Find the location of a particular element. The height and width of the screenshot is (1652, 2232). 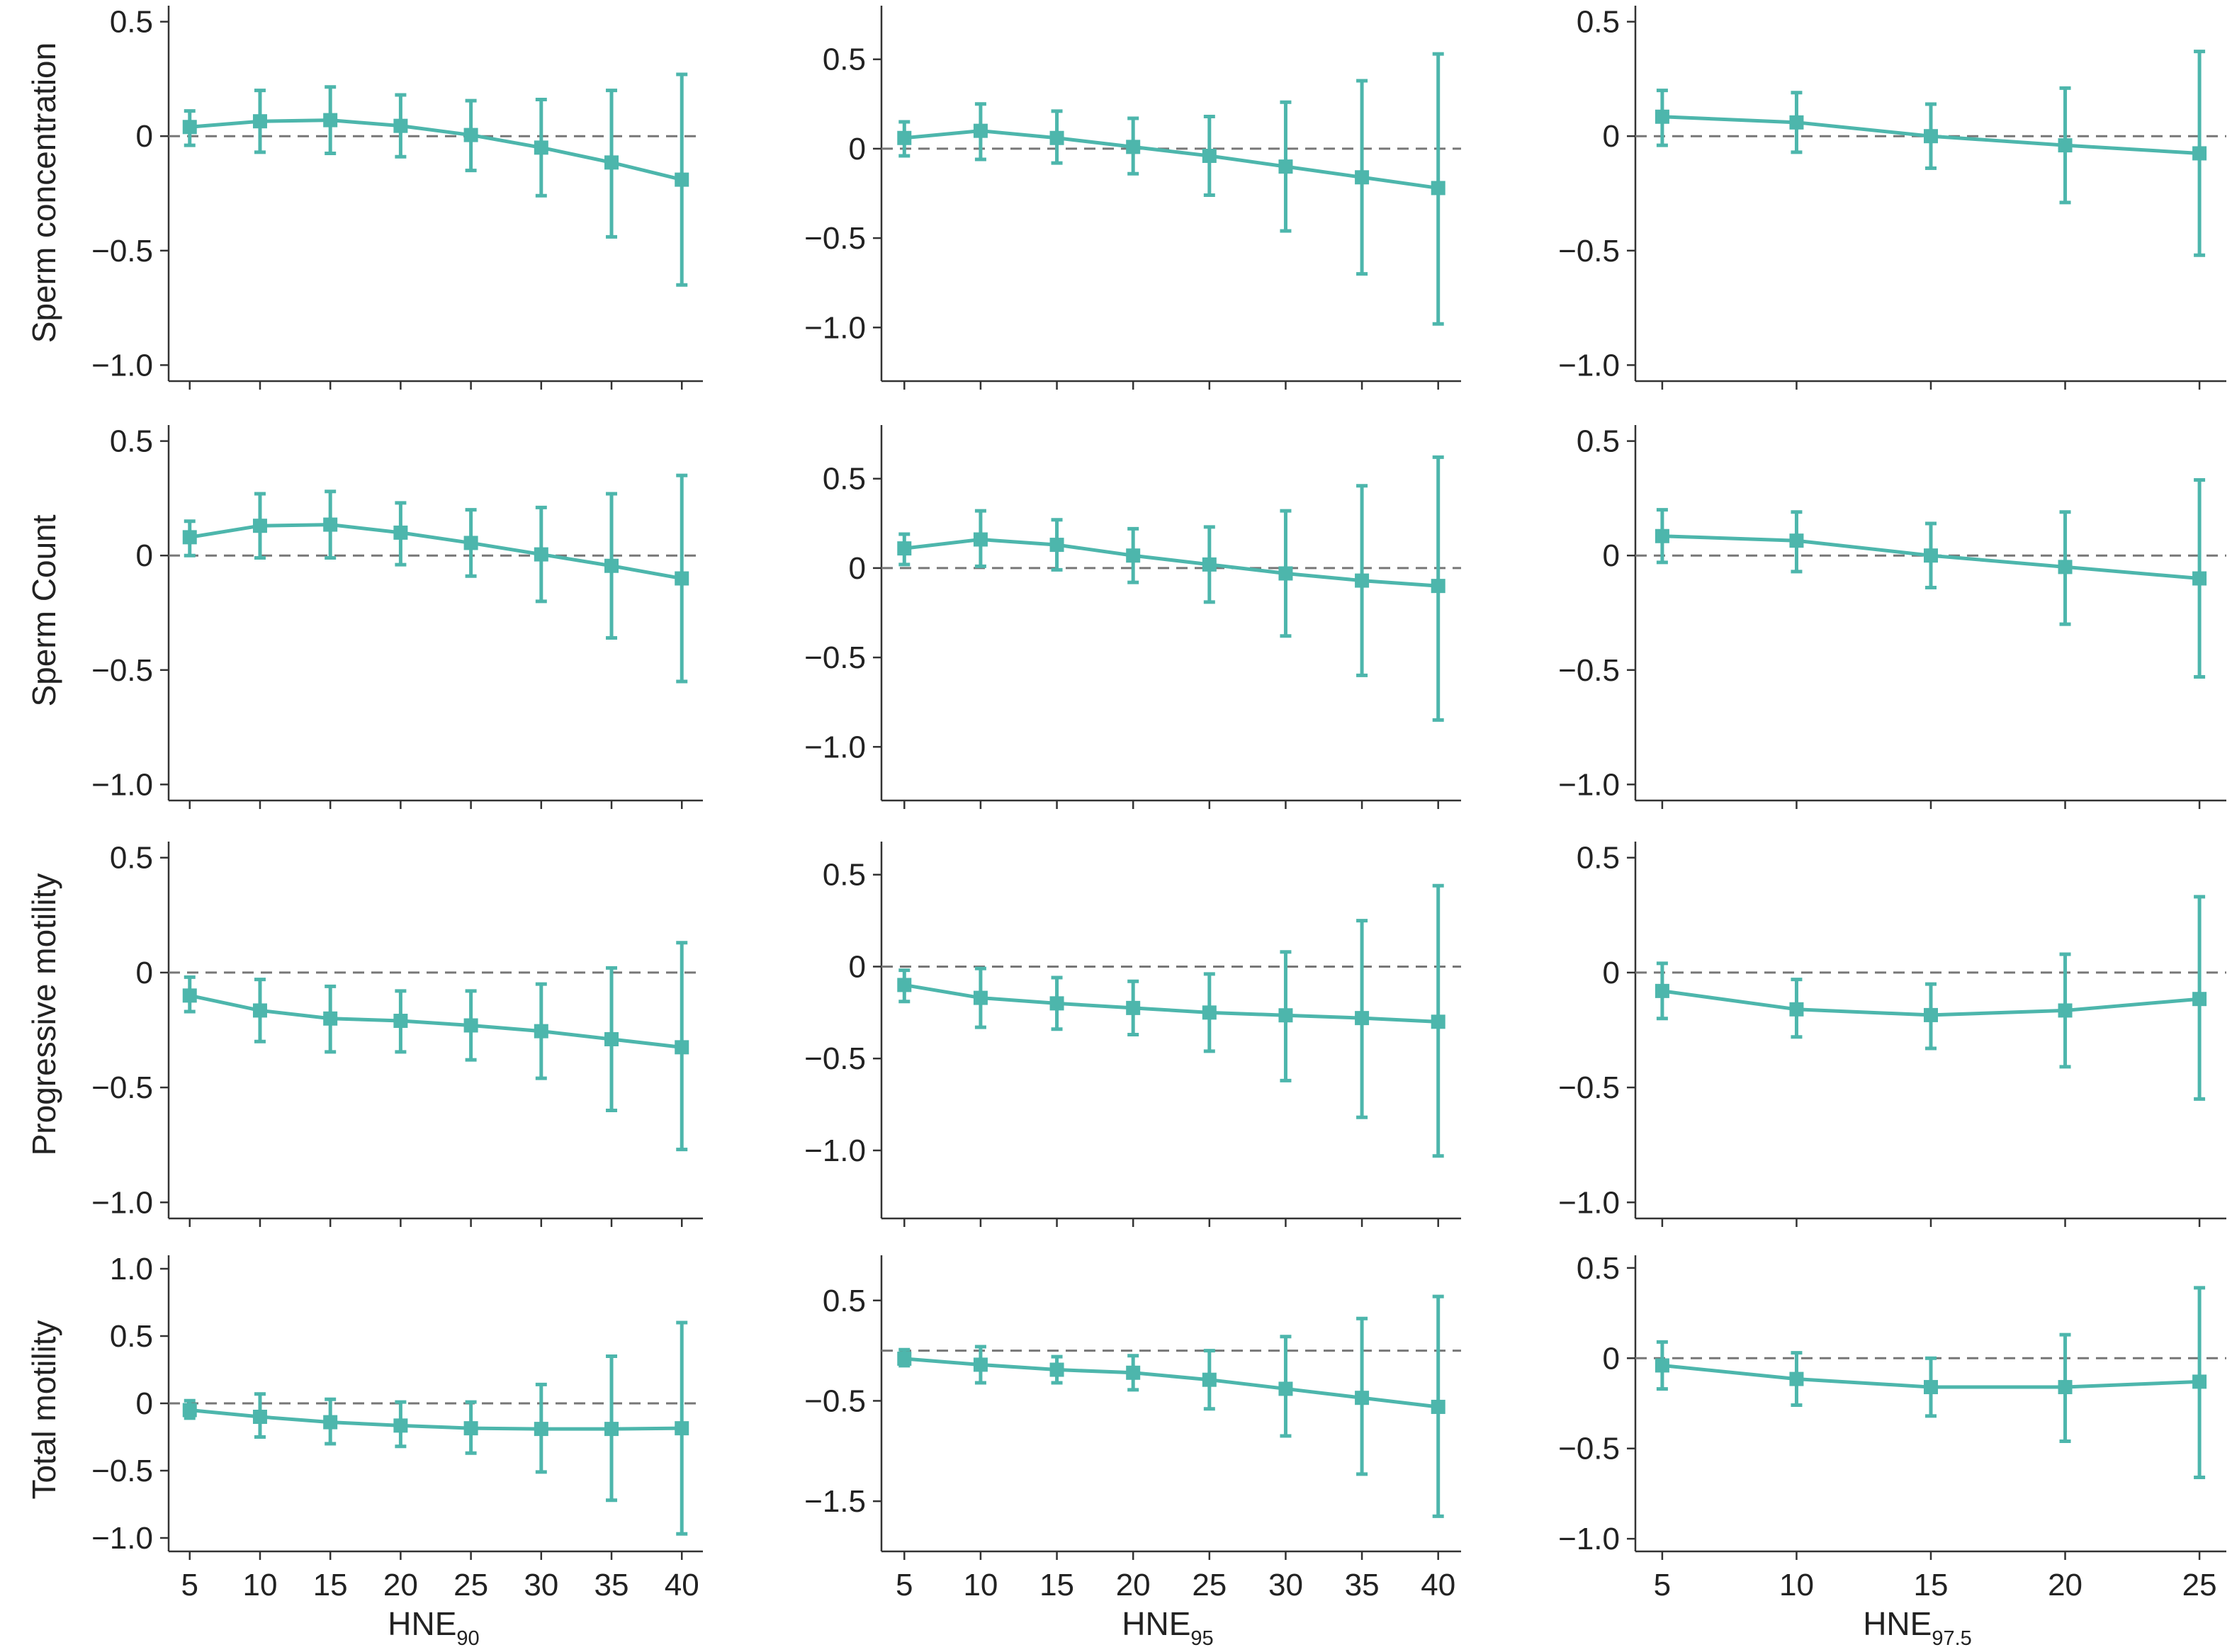

y-tick-label: −1.5 is located at coordinates (835, 1502).